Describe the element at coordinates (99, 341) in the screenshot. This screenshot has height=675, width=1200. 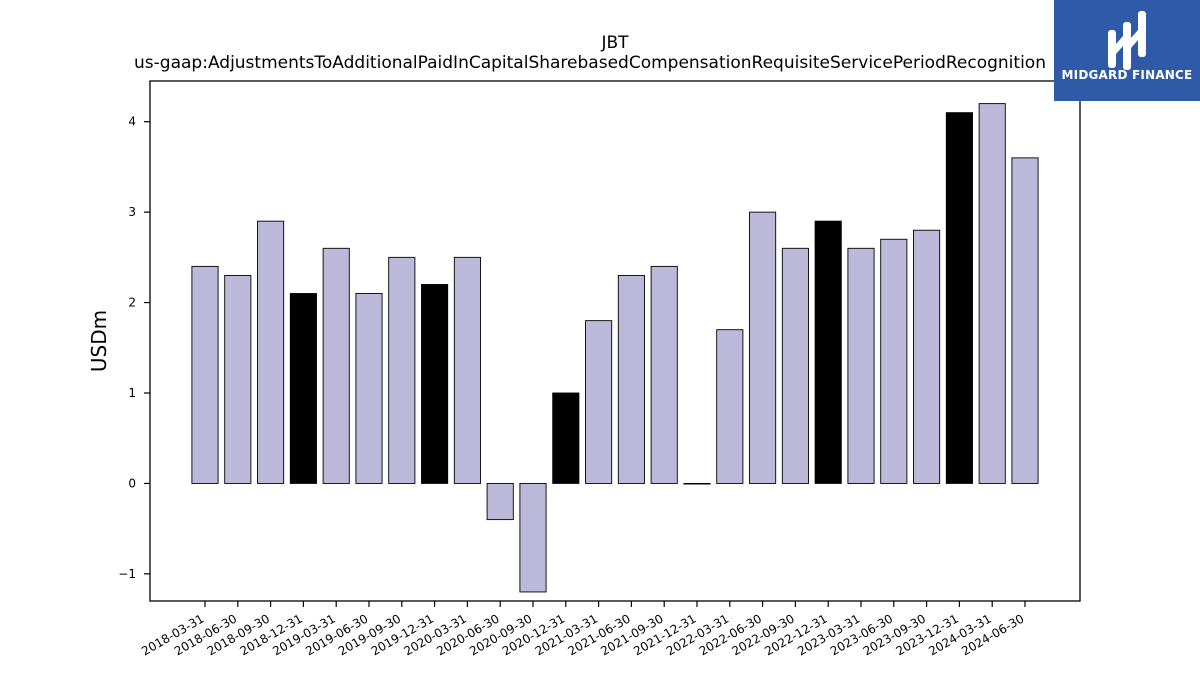
I see `y-axis-label: USDm` at that location.